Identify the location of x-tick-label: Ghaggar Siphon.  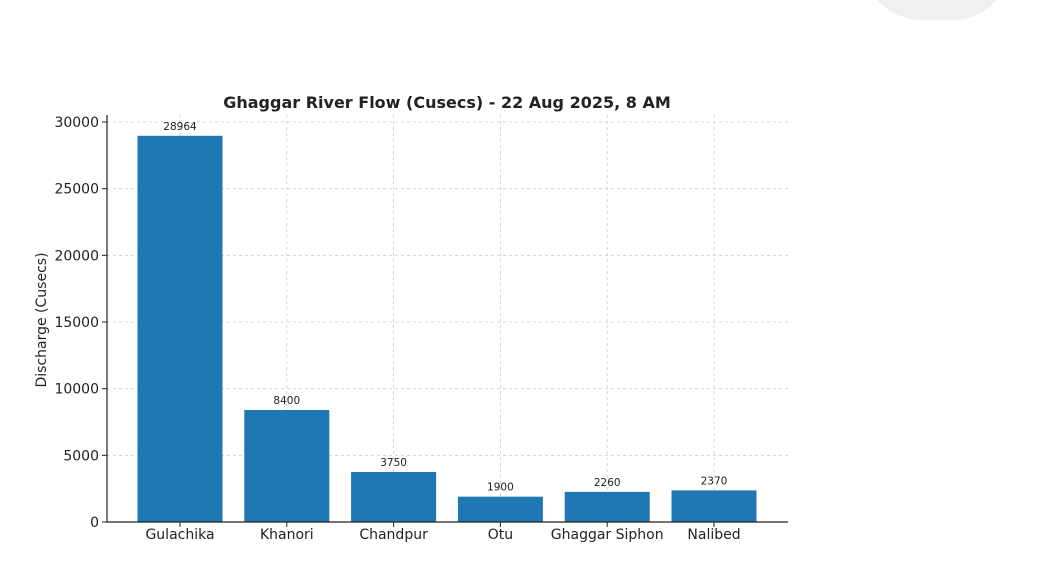
(607, 535).